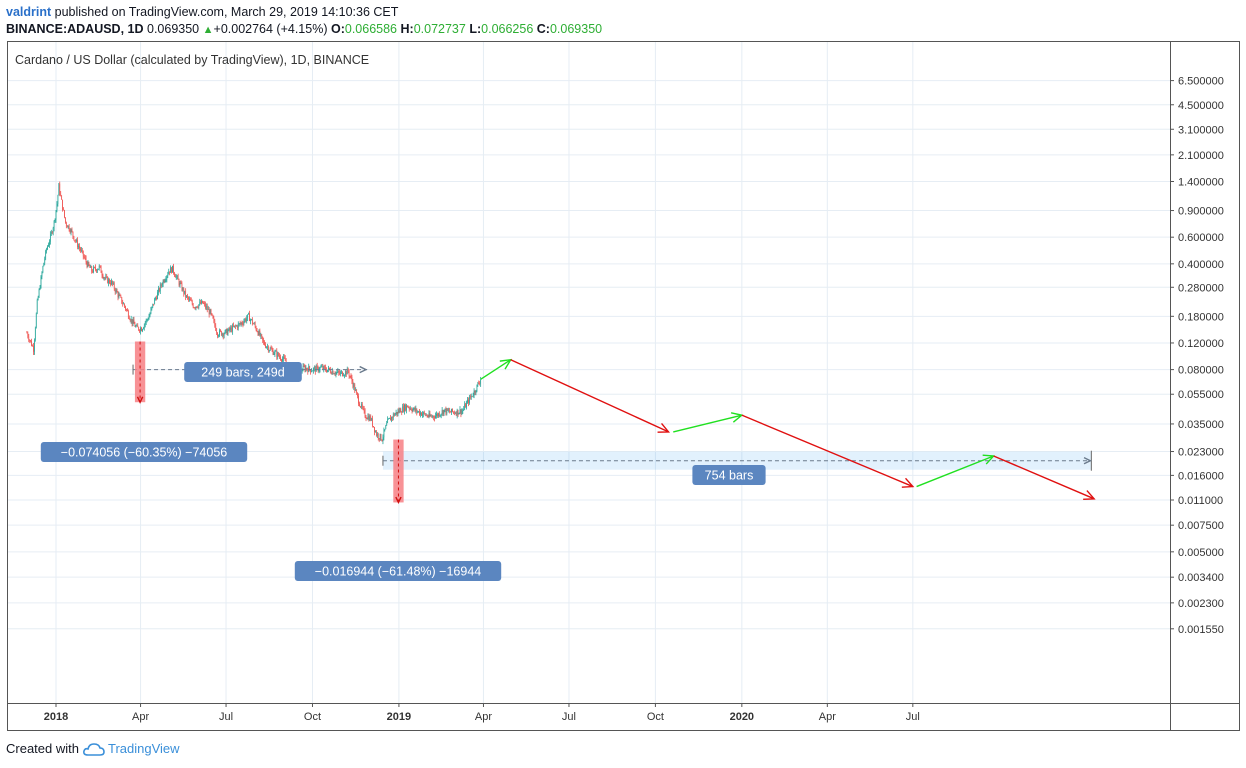  I want to click on y-tick-label: 0.003400, so click(1201, 578).